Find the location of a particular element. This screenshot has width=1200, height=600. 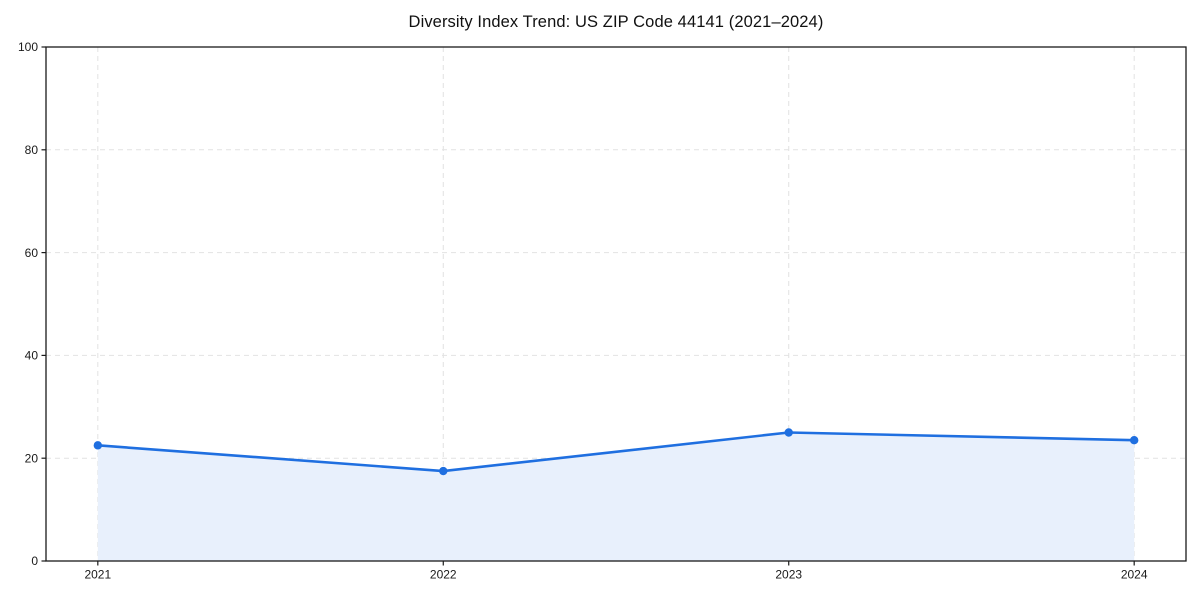

x-tick-label: 2022 is located at coordinates (443, 575).